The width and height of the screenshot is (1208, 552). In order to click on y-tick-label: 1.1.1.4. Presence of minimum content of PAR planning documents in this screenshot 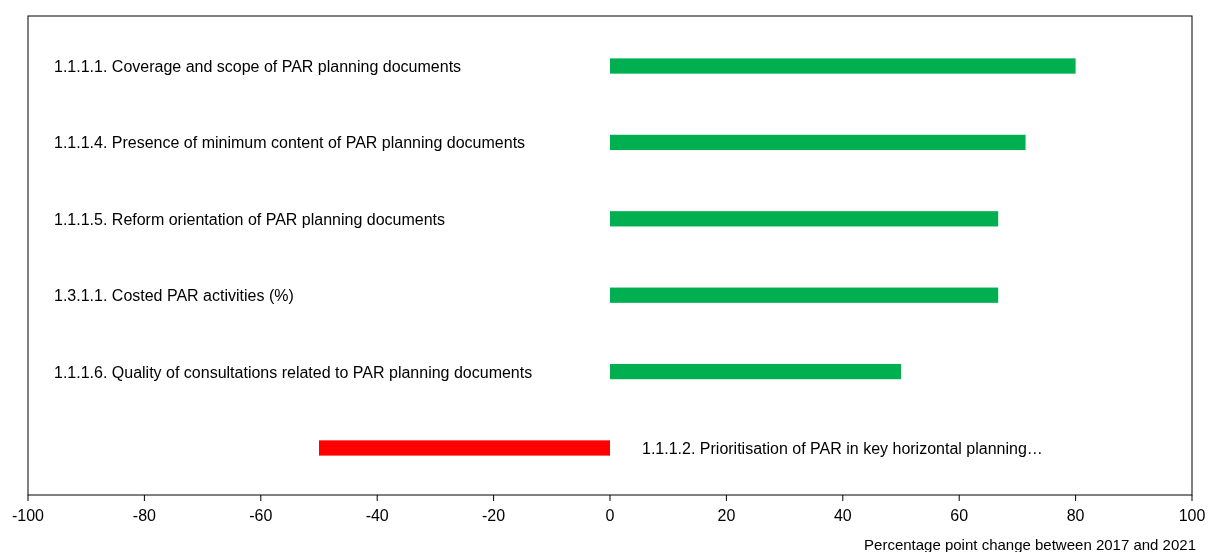, I will do `click(290, 143)`.